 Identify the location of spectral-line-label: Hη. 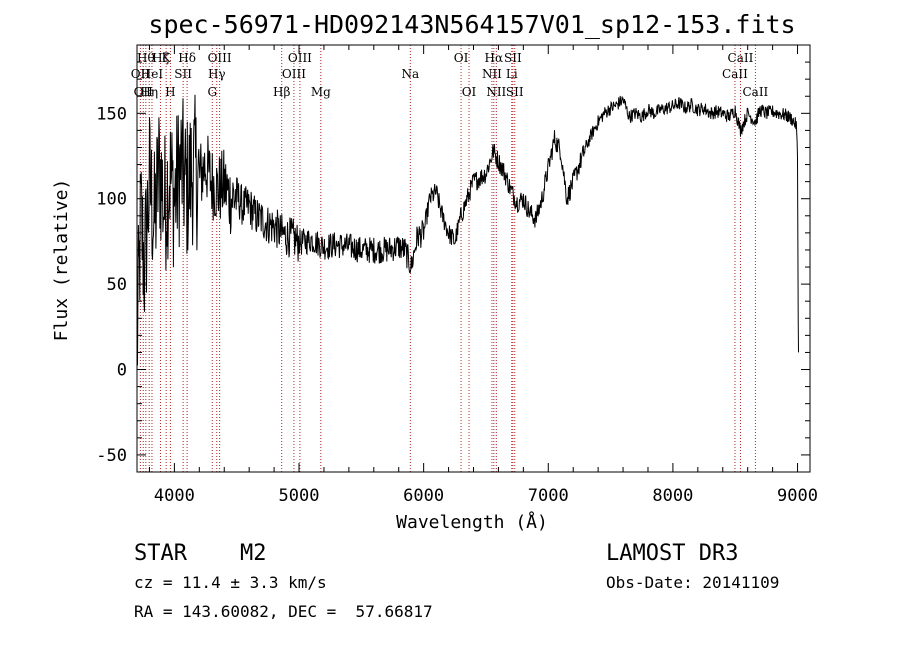
(149, 92).